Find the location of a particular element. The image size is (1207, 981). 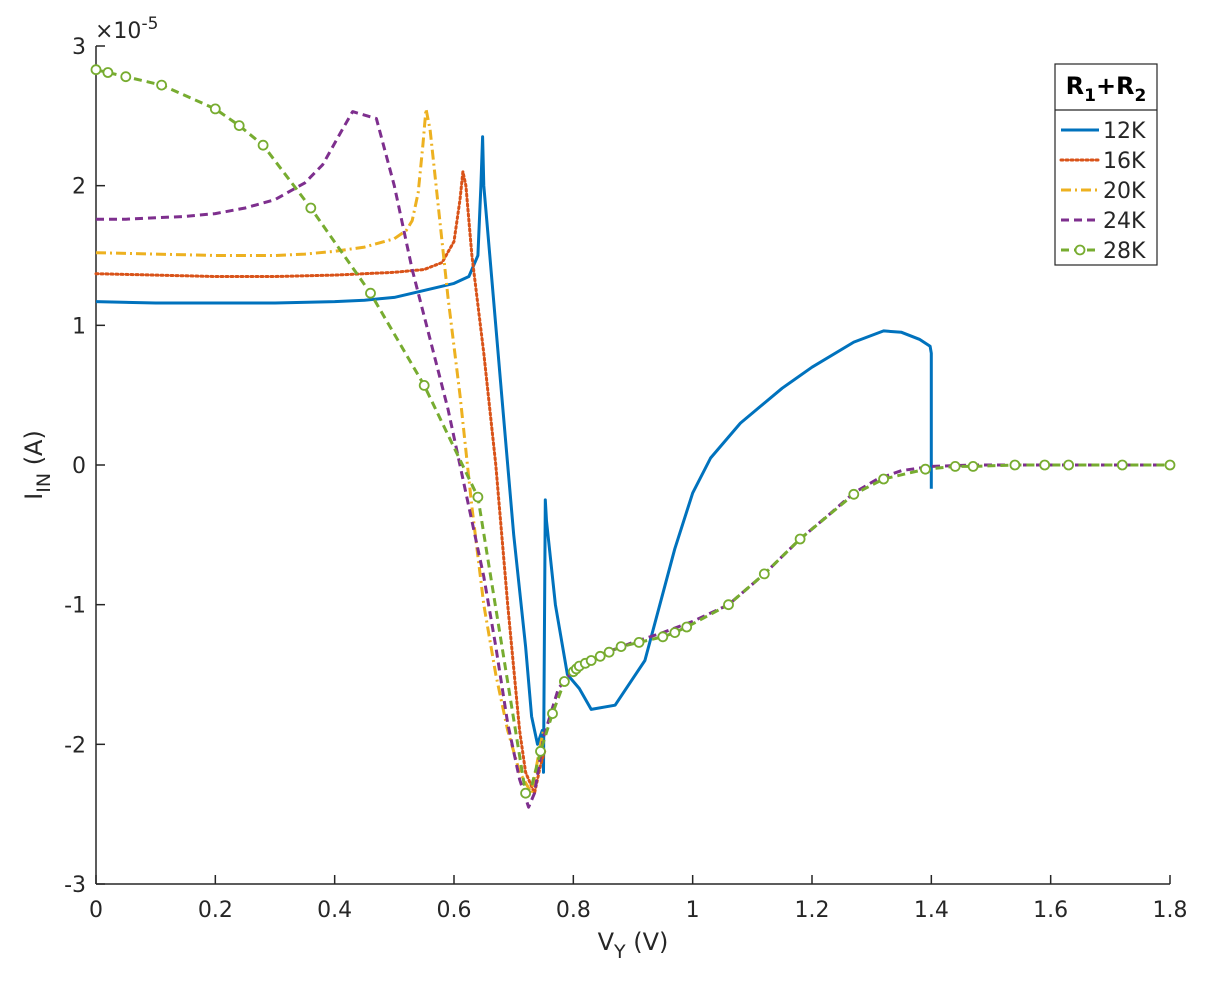

legend: R1+R2 12K 16K 20K 24K 28K is located at coordinates (1106, 164).